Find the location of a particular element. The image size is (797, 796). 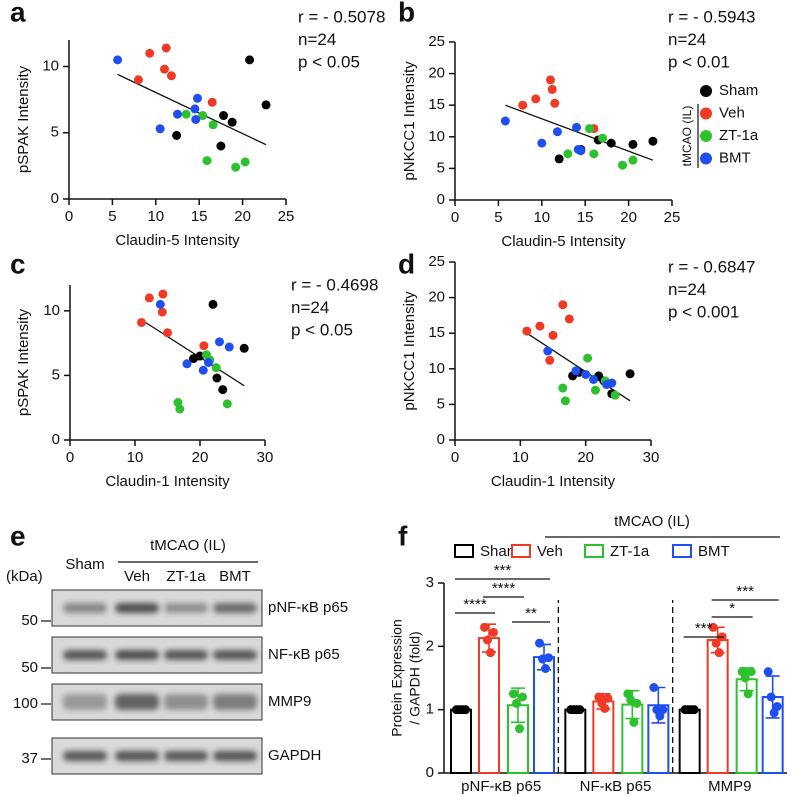

band-label: MMP9 is located at coordinates (289, 701).